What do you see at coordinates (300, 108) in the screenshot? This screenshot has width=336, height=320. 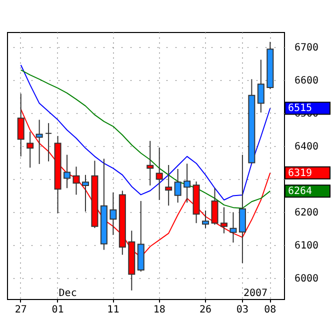 I see `data-label: 6515` at bounding box center [300, 108].